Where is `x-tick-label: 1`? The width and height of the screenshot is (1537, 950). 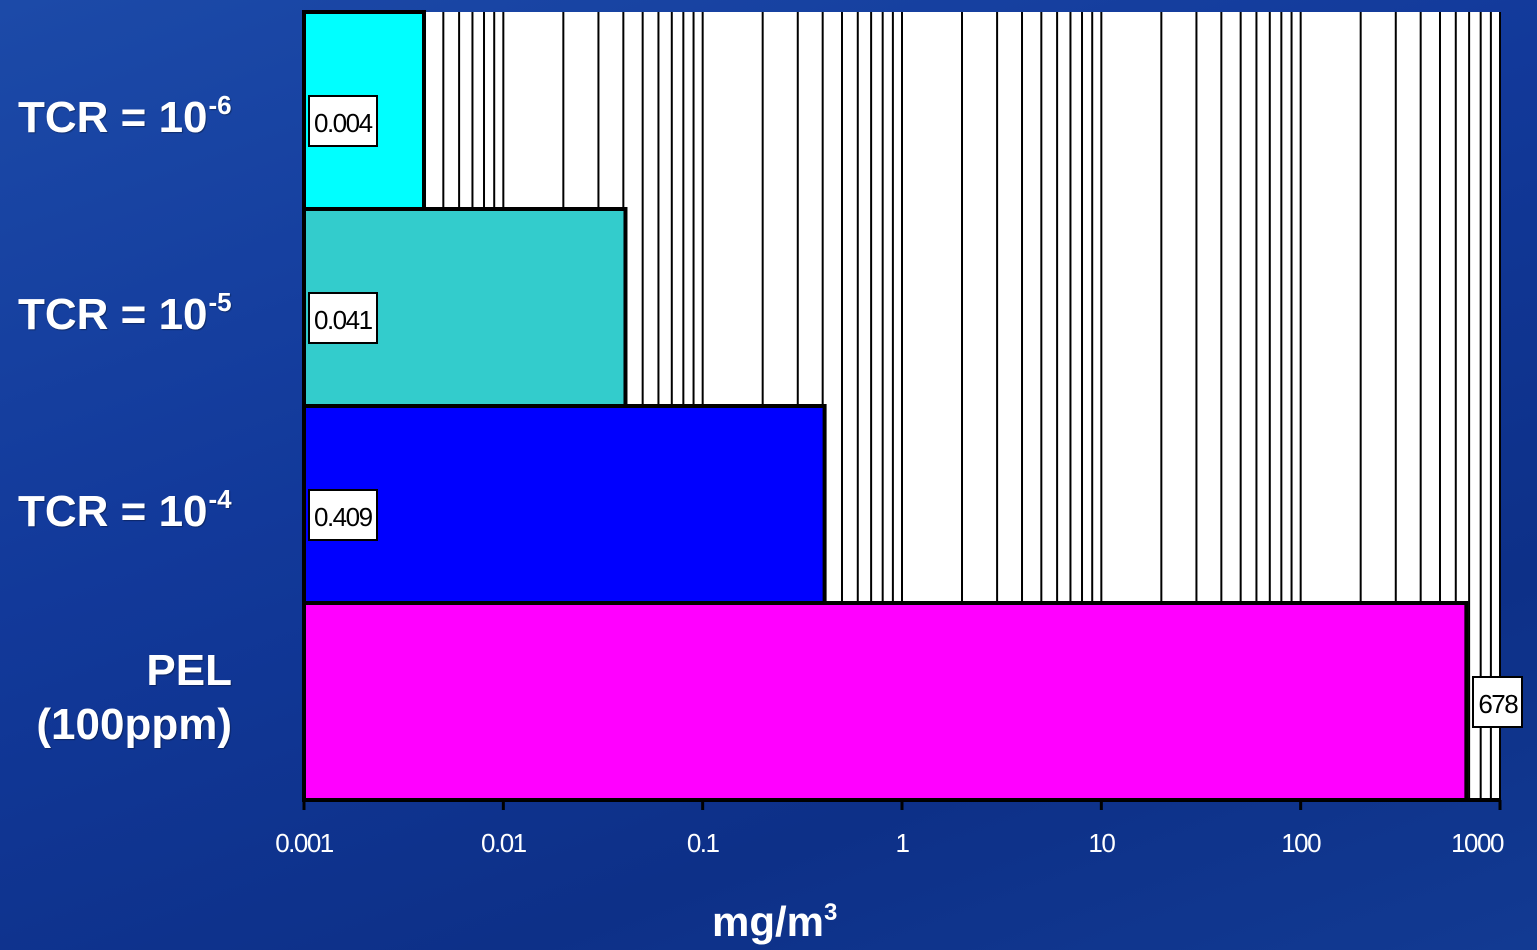
x-tick-label: 1 is located at coordinates (902, 843).